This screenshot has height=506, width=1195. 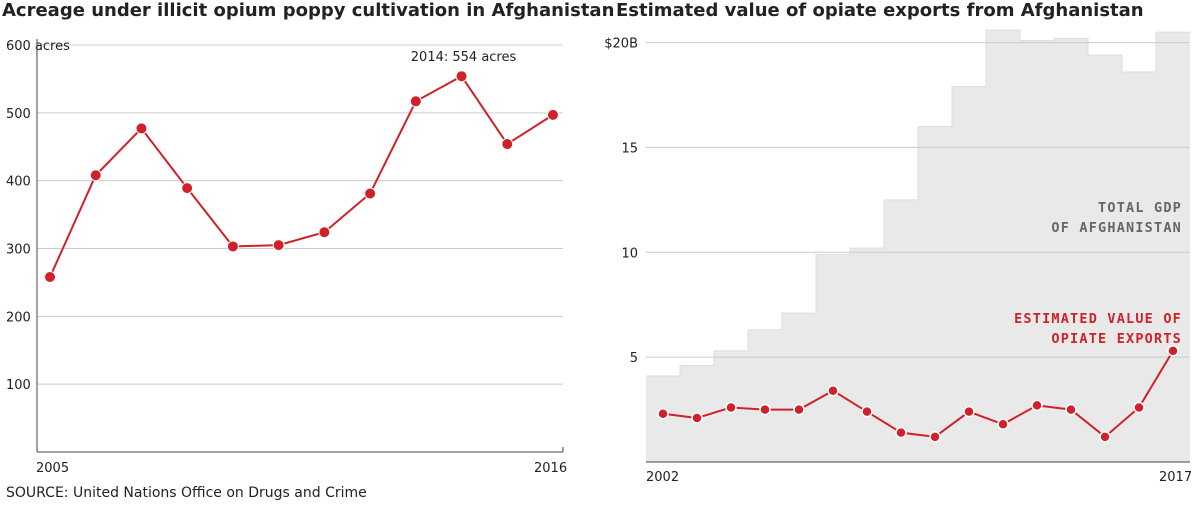 What do you see at coordinates (918, 394) in the screenshot?
I see `opiate-line` at bounding box center [918, 394].